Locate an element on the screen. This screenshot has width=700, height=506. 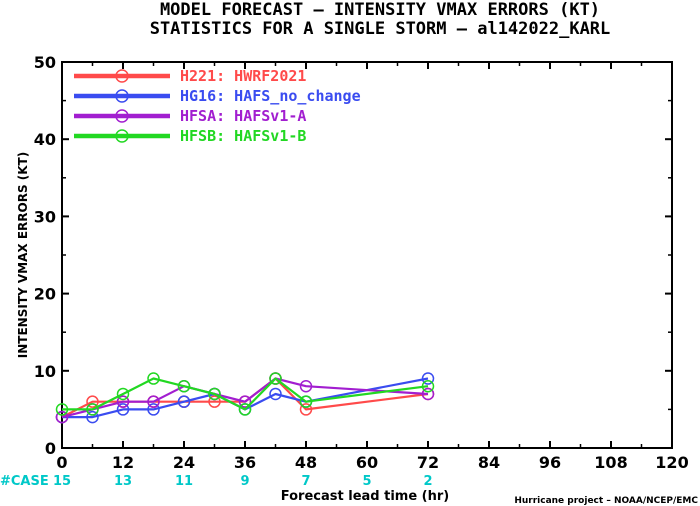
legend-label: H221: HWRF2021 is located at coordinates (243, 76).